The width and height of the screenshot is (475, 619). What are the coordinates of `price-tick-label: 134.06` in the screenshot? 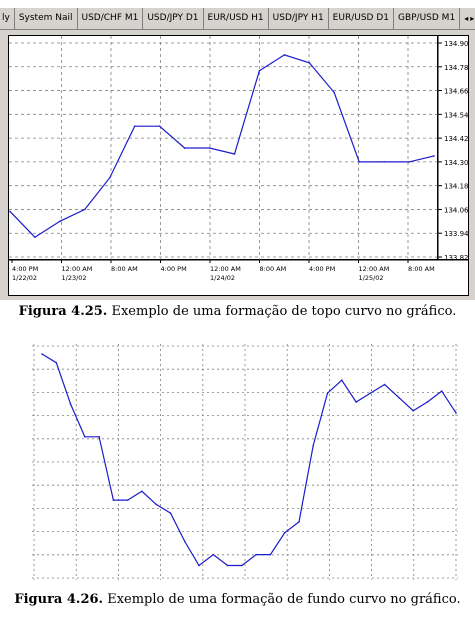 It's located at (456, 210).